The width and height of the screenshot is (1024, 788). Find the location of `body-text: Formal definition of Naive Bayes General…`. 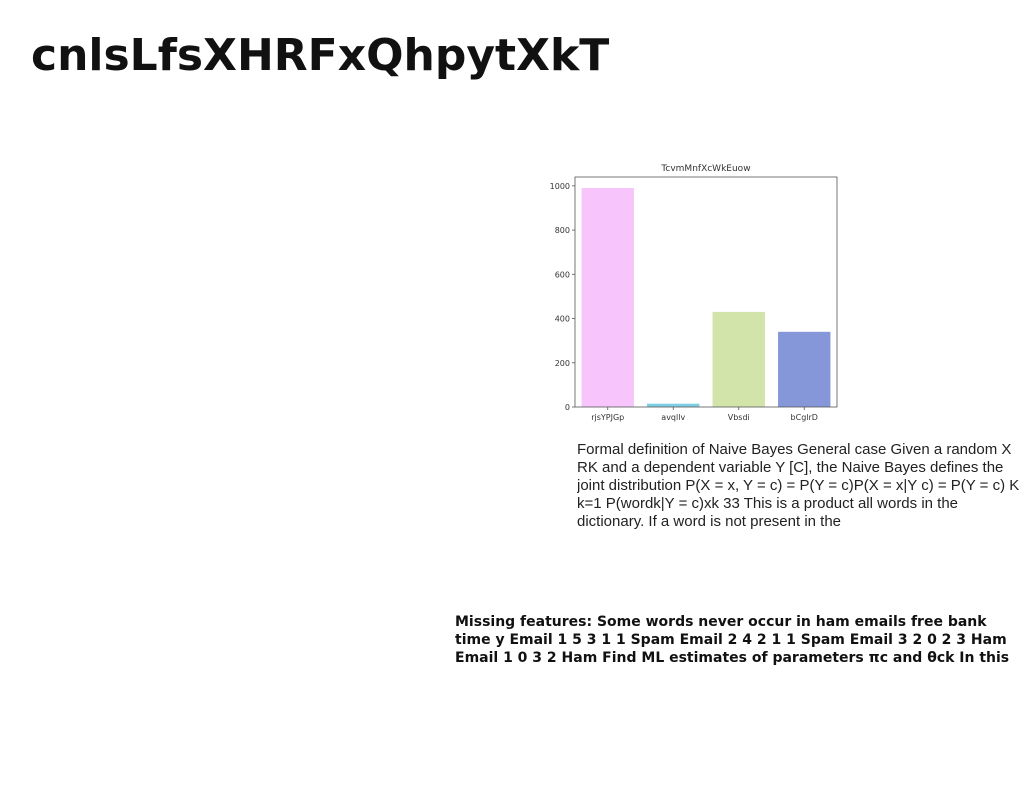

body-text: Formal definition of Naive Bayes General… is located at coordinates (798, 485).